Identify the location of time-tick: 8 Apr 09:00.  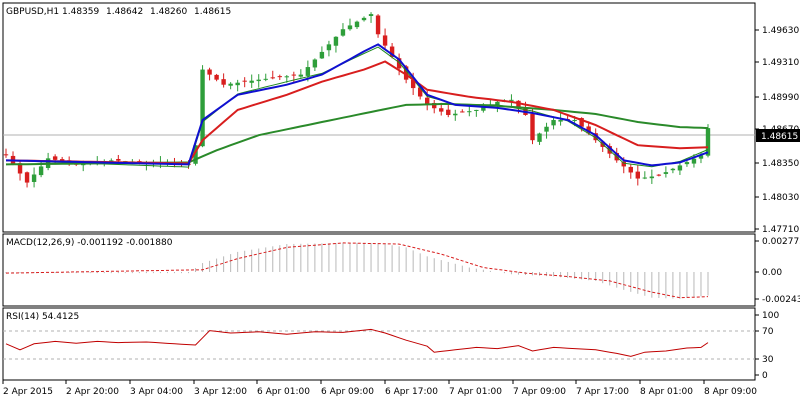
(730, 388).